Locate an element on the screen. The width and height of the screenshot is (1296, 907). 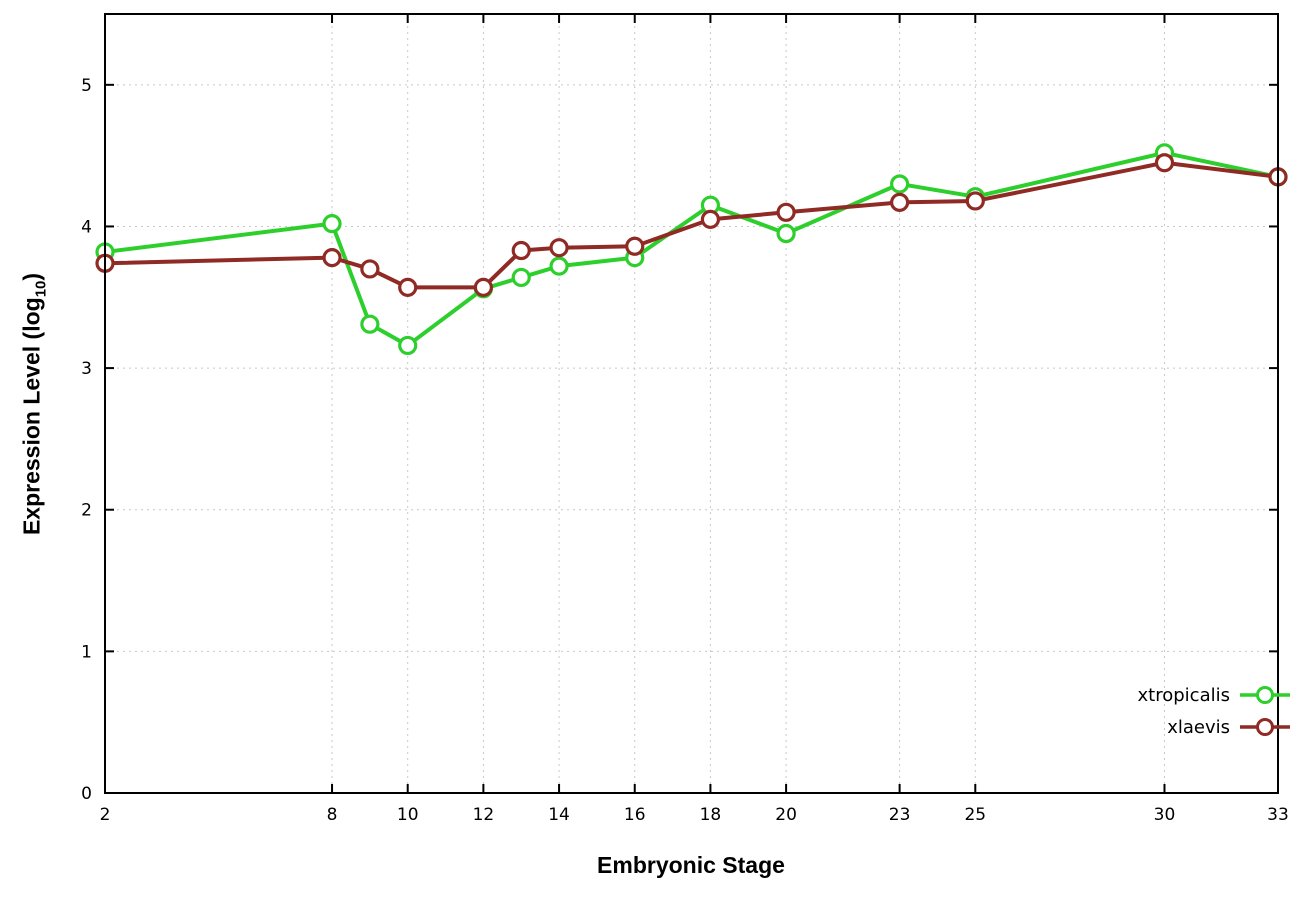
x-tick-label: 30 is located at coordinates (1165, 815).